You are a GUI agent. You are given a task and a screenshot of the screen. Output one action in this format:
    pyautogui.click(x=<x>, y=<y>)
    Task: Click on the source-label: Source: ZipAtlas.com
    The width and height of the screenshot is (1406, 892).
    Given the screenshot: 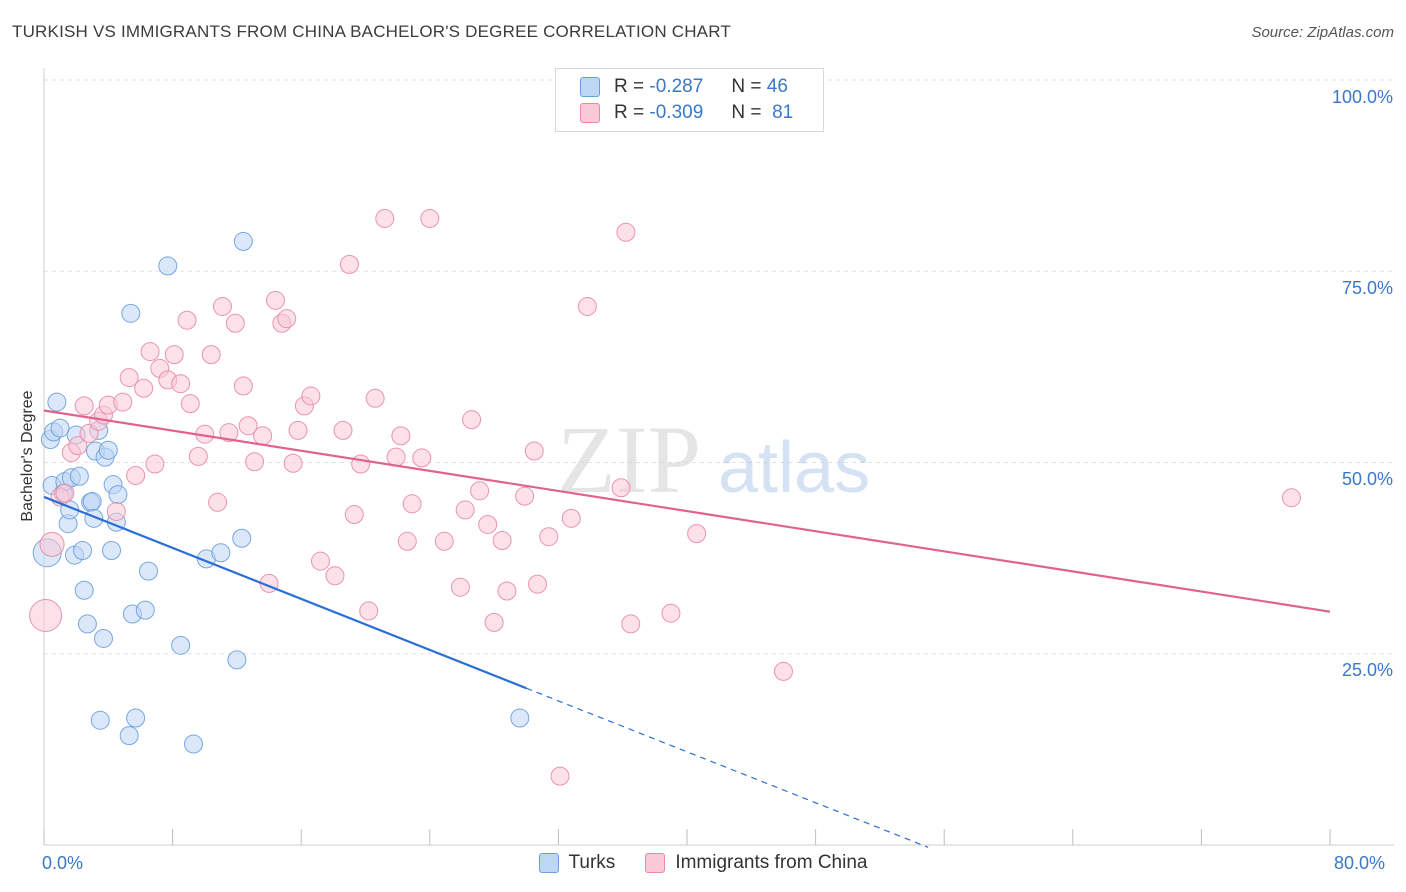 What is the action you would take?
    pyautogui.click(x=1322, y=32)
    